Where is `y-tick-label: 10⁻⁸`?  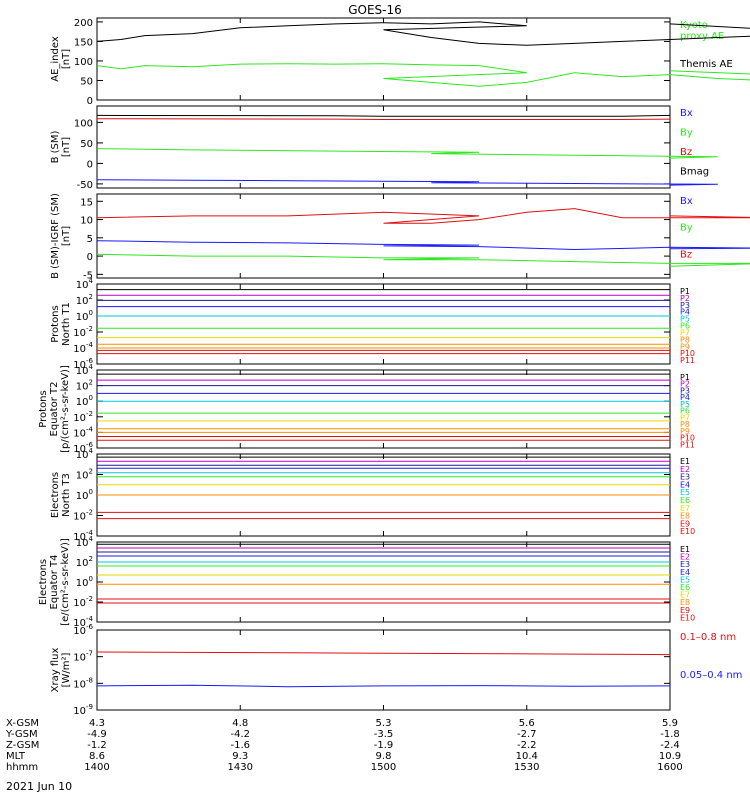
y-tick-label: 10⁻⁸ is located at coordinates (83, 683).